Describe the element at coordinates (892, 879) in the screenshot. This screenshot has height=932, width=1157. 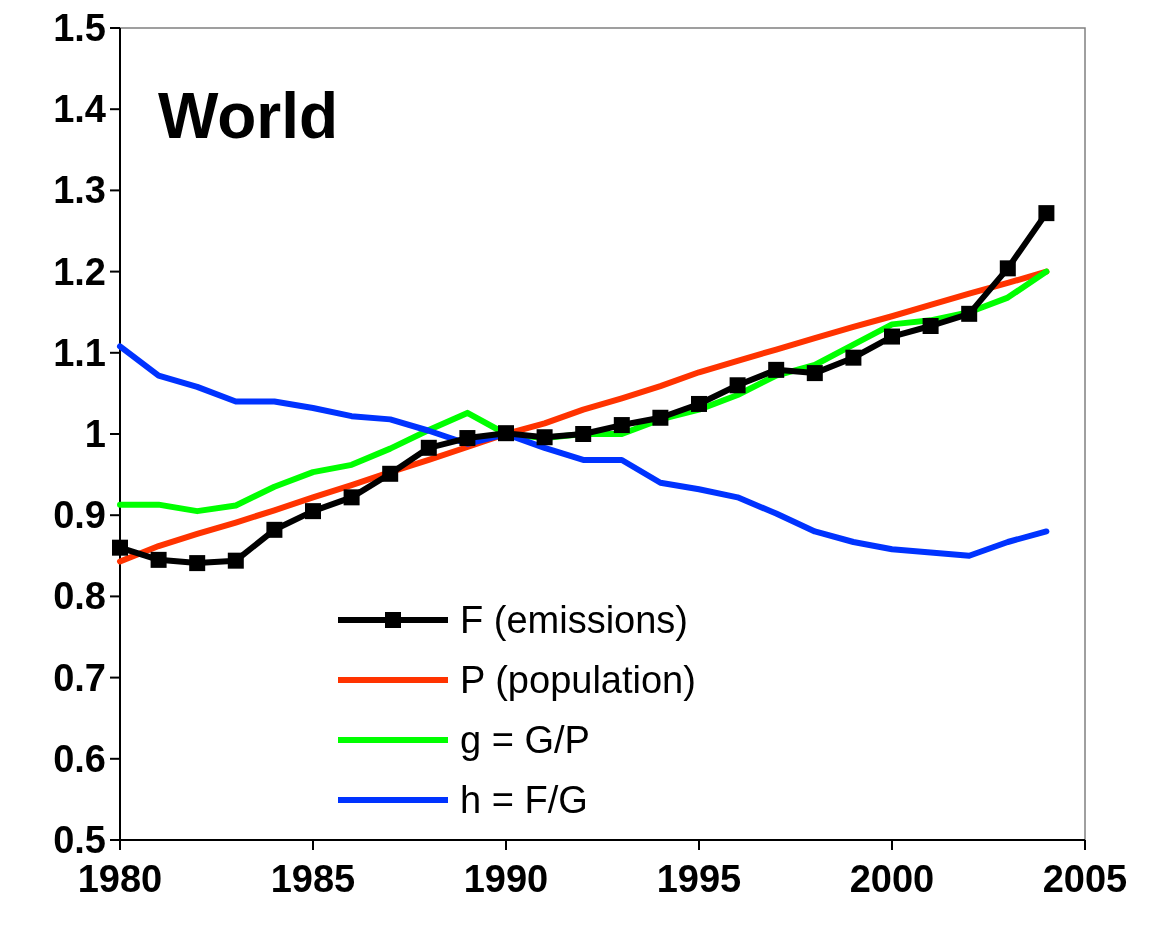
I see `x-tick-label: 2000` at that location.